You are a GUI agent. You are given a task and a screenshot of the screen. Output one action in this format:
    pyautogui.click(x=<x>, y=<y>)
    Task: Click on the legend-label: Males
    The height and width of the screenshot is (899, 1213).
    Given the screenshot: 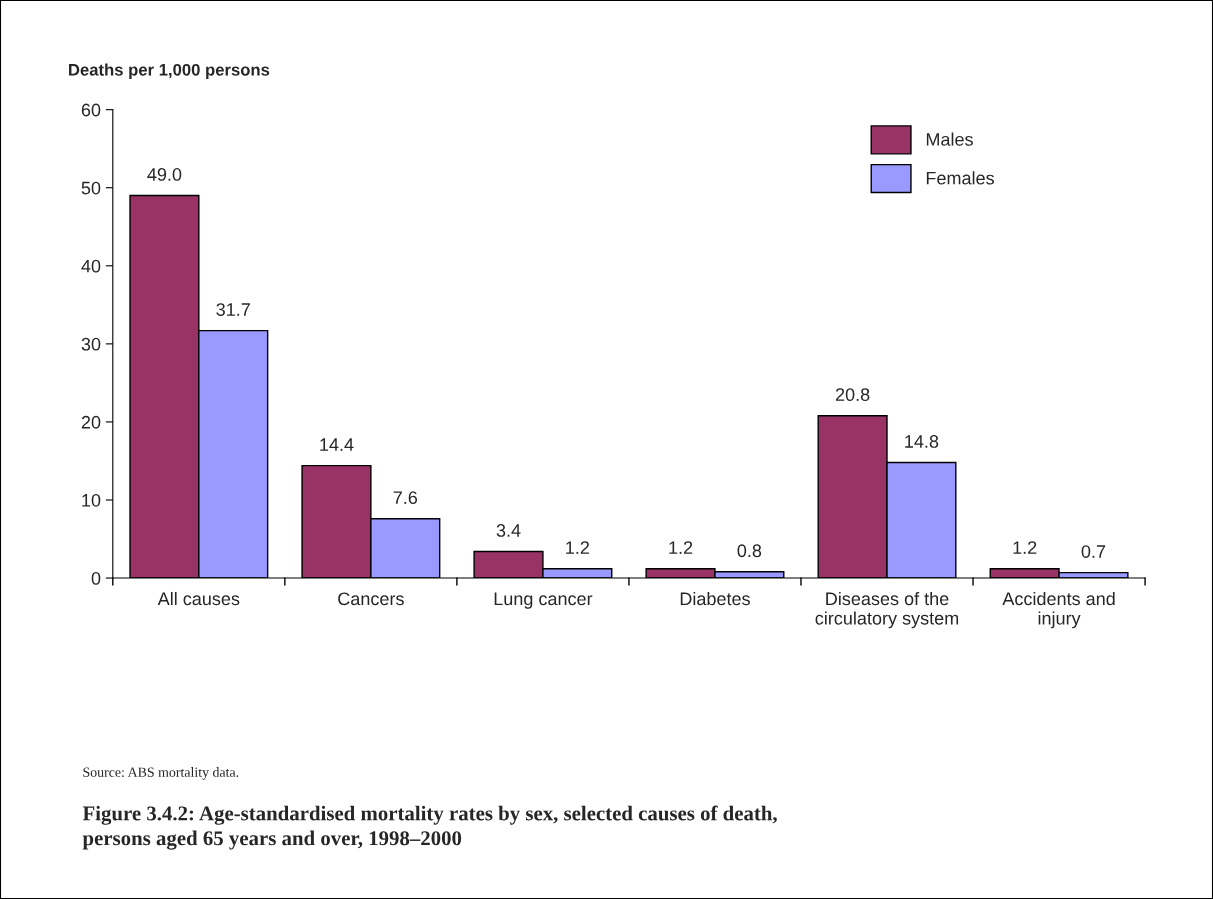 What is the action you would take?
    pyautogui.click(x=949, y=139)
    